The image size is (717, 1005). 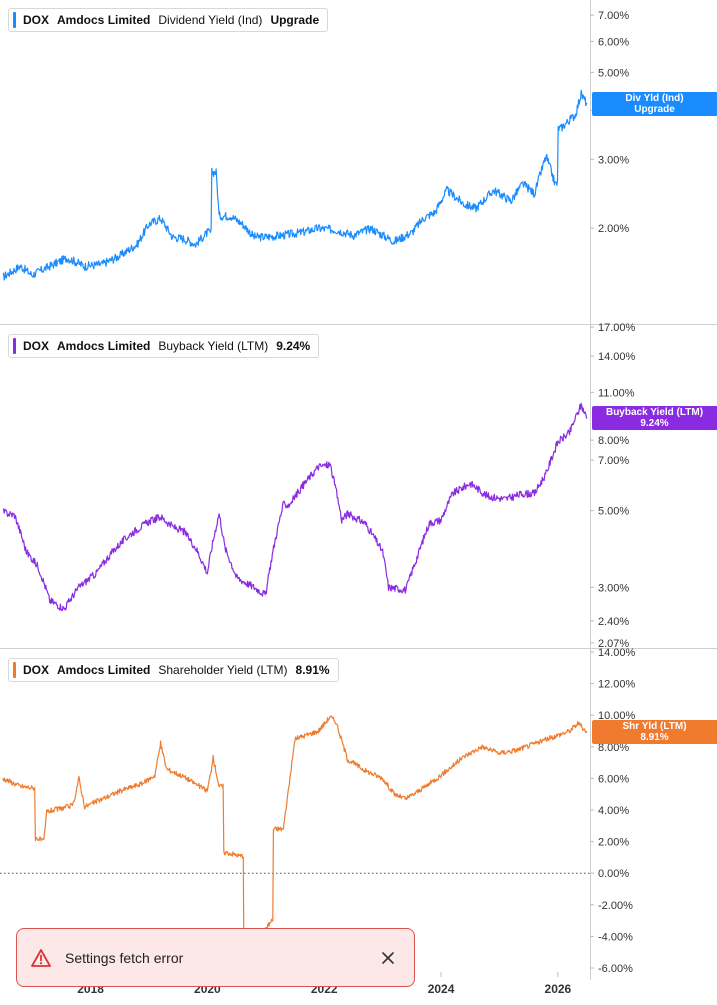 I want to click on y-tick-label: 11.00%, so click(x=616, y=393).